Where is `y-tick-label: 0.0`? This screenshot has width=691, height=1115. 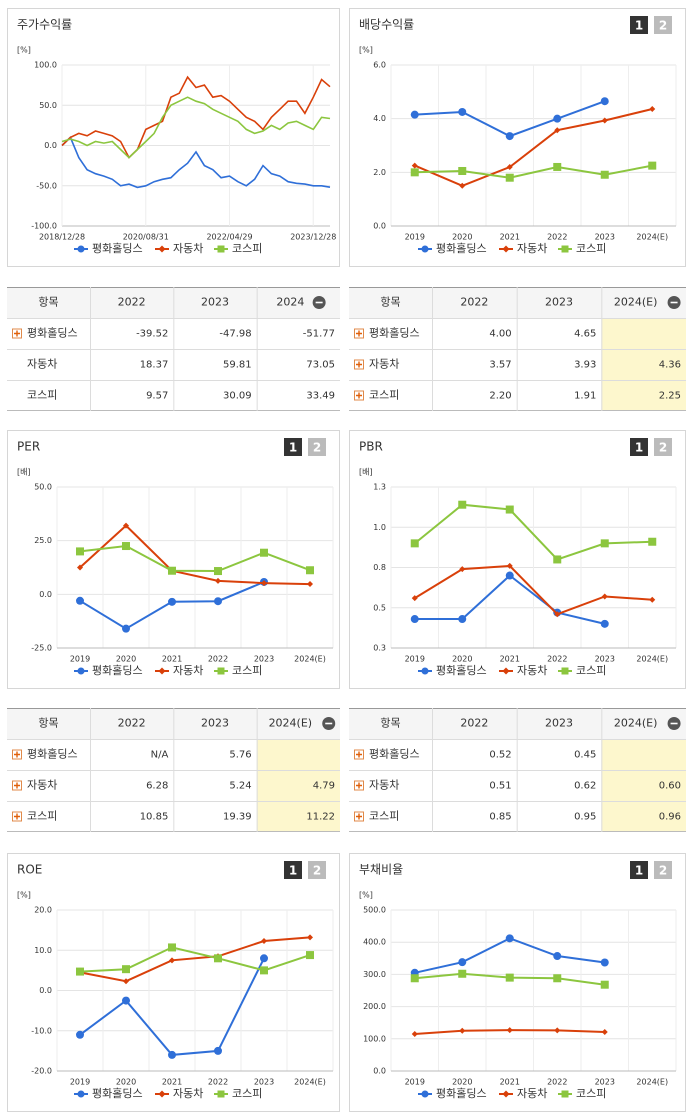
y-tick-label: 0.0 is located at coordinates (45, 594).